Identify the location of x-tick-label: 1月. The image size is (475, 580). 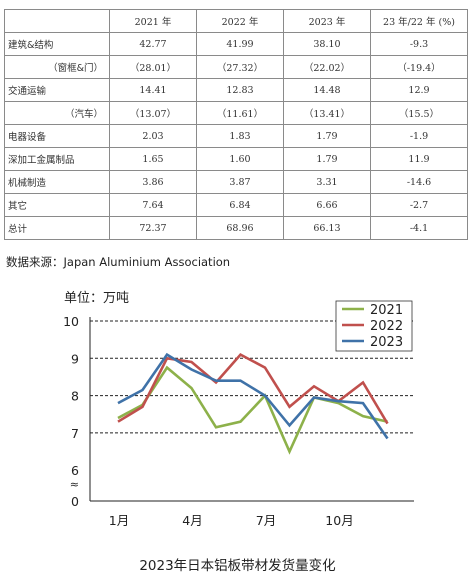
(119, 520).